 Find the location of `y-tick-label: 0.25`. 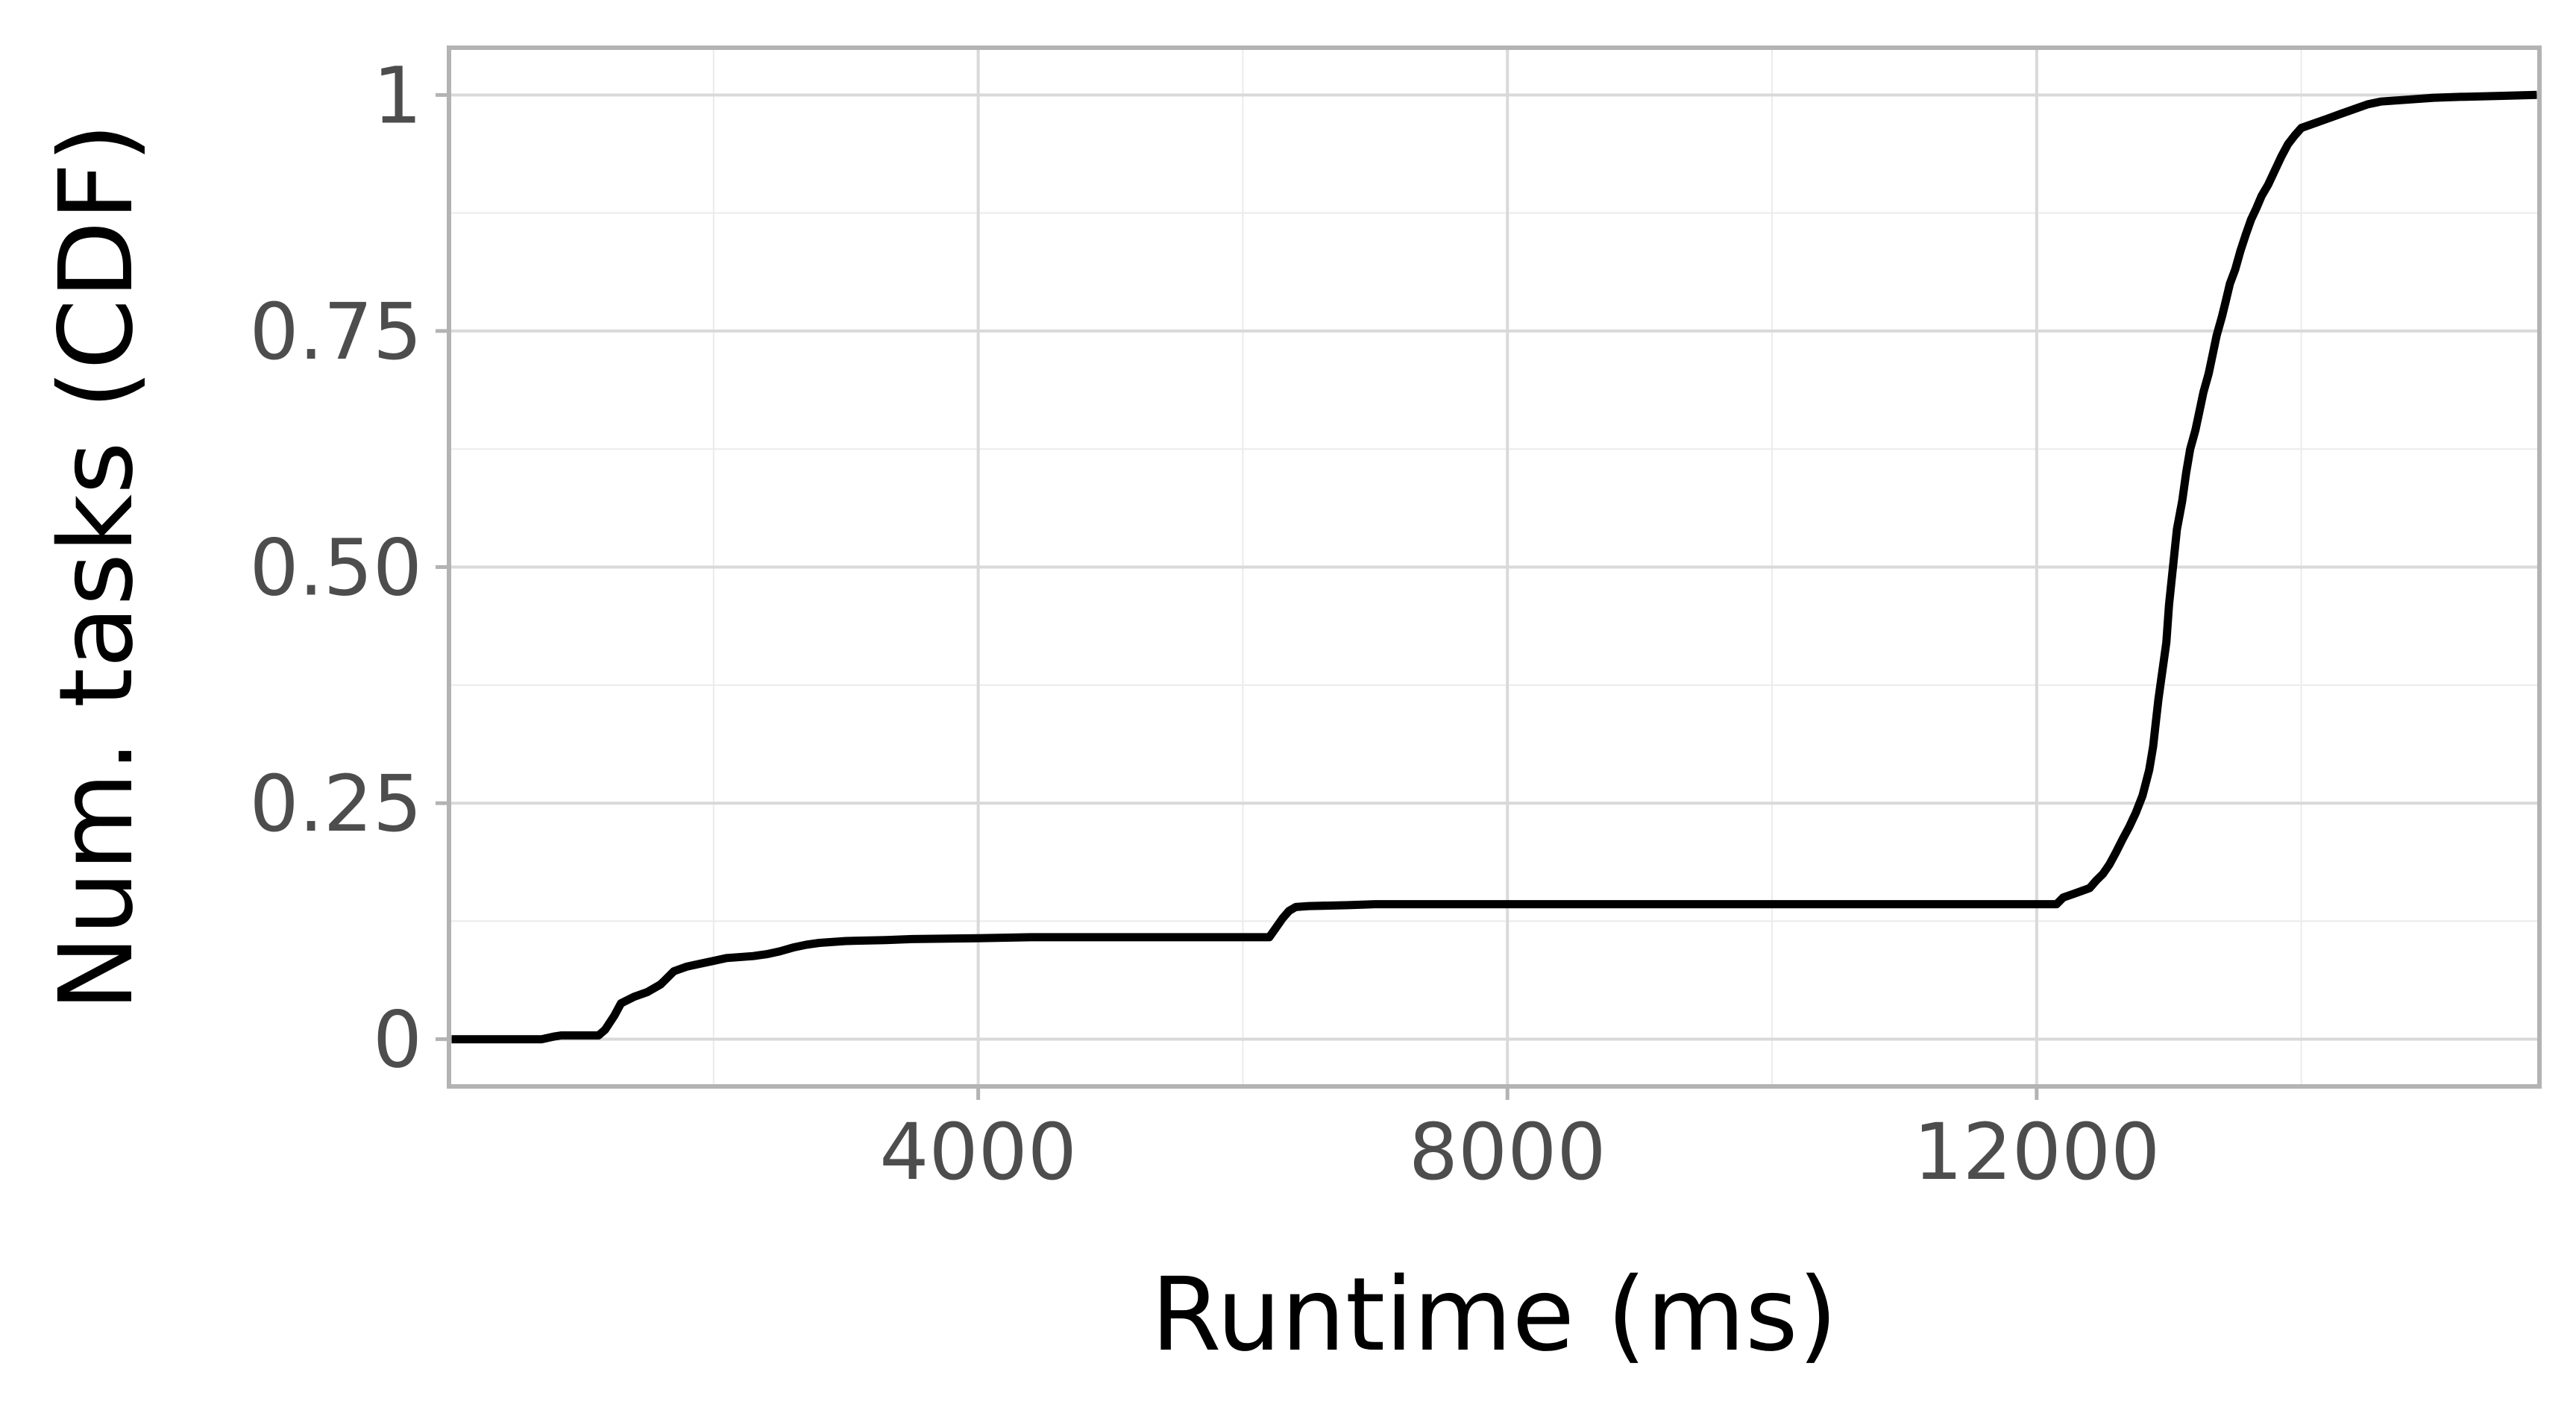

y-tick-label: 0.25 is located at coordinates (336, 803).